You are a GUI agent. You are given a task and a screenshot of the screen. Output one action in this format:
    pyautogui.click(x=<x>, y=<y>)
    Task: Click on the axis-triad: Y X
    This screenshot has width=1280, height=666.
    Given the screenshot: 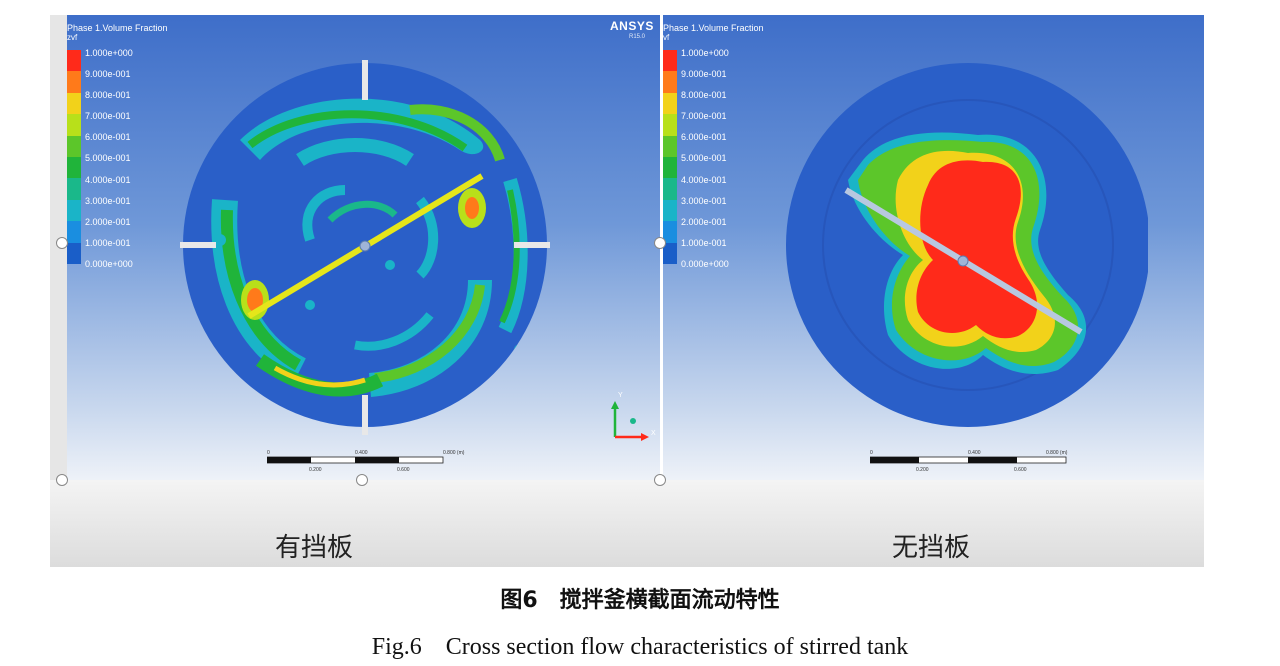 What is the action you would take?
    pyautogui.click(x=633, y=416)
    